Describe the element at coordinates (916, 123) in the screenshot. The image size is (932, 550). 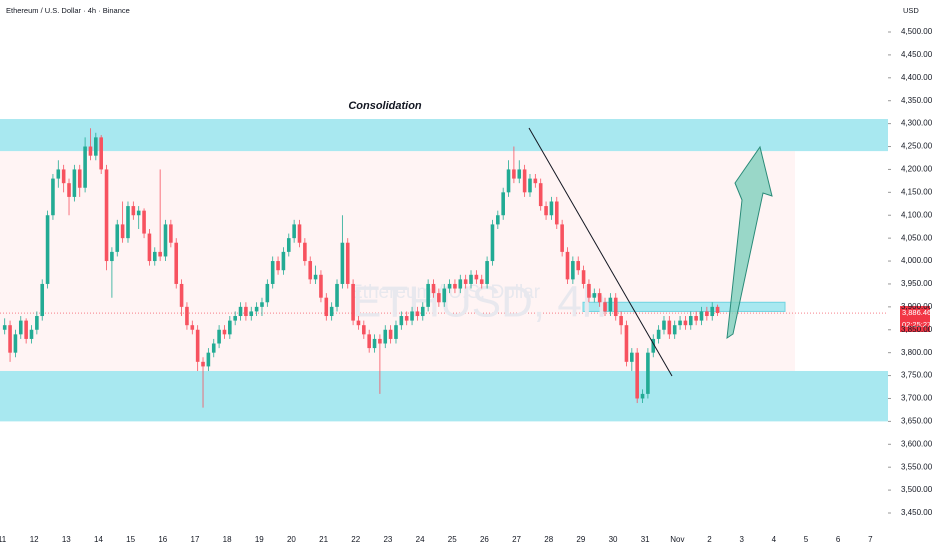
I see `y-tick-label: 4,300.00` at that location.